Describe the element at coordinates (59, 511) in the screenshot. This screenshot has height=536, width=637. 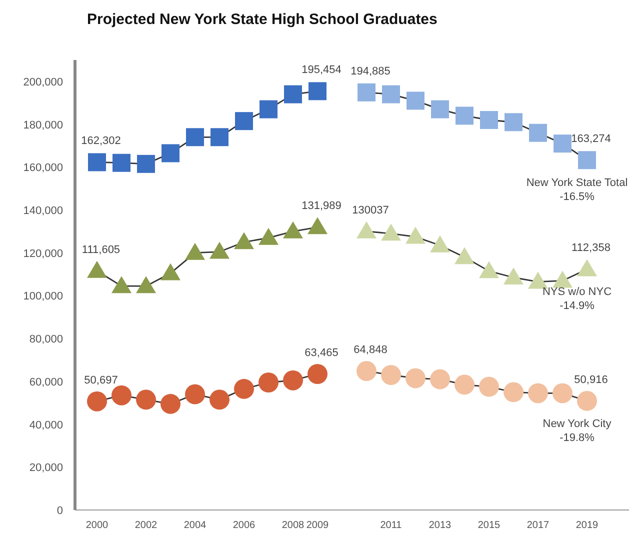
I see `y-tick-label: 0` at that location.